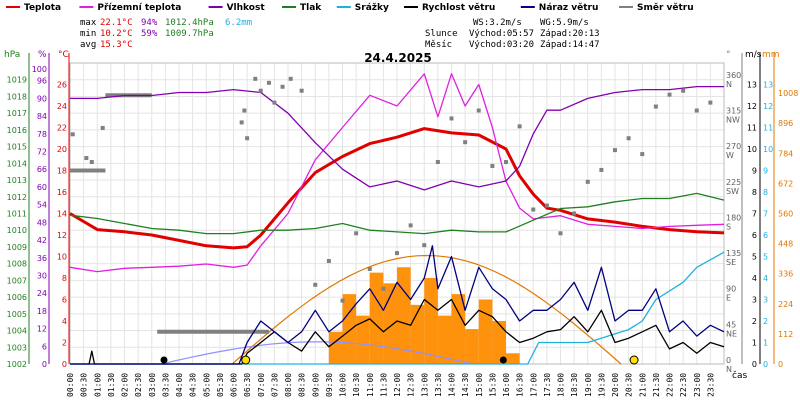 The height and width of the screenshot is (400, 800). Describe the element at coordinates (62, 149) in the screenshot. I see `temperature-tick-label: 20` at that location.